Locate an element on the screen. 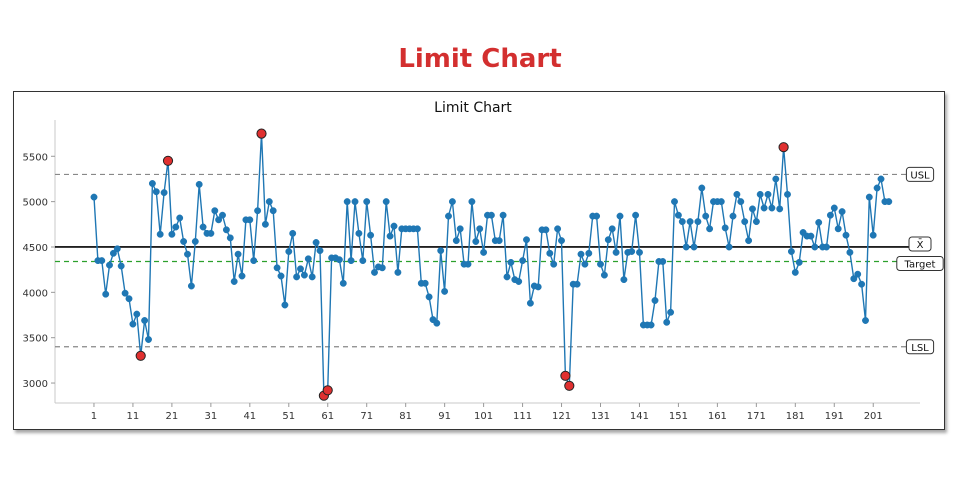 The width and height of the screenshot is (960, 480). y-tick-label: 4000 is located at coordinates (35, 293).